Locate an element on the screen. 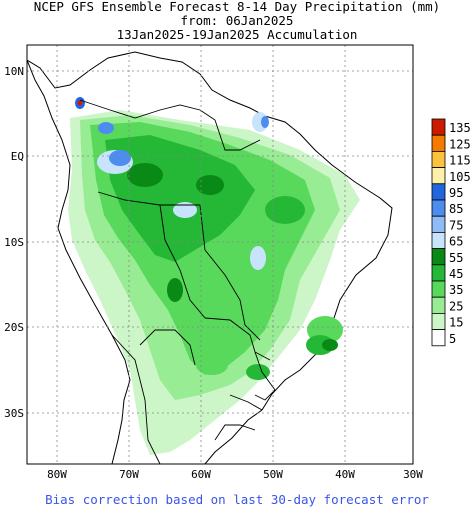 The image size is (474, 507). lat-tick-30s: 30S is located at coordinates (14, 413).